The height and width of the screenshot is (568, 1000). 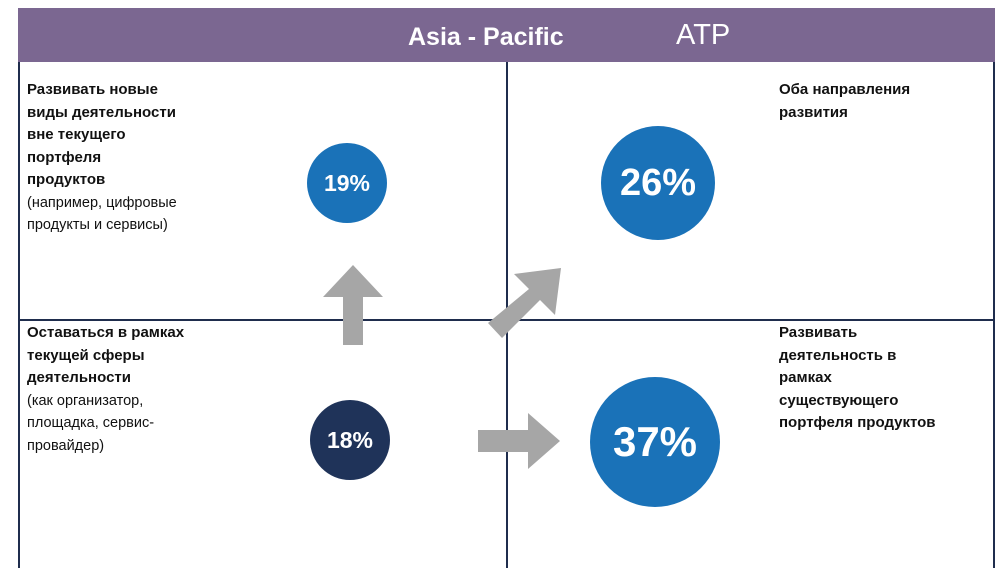 What do you see at coordinates (79, 377) in the screenshot?
I see `bold-line: деятельности` at bounding box center [79, 377].